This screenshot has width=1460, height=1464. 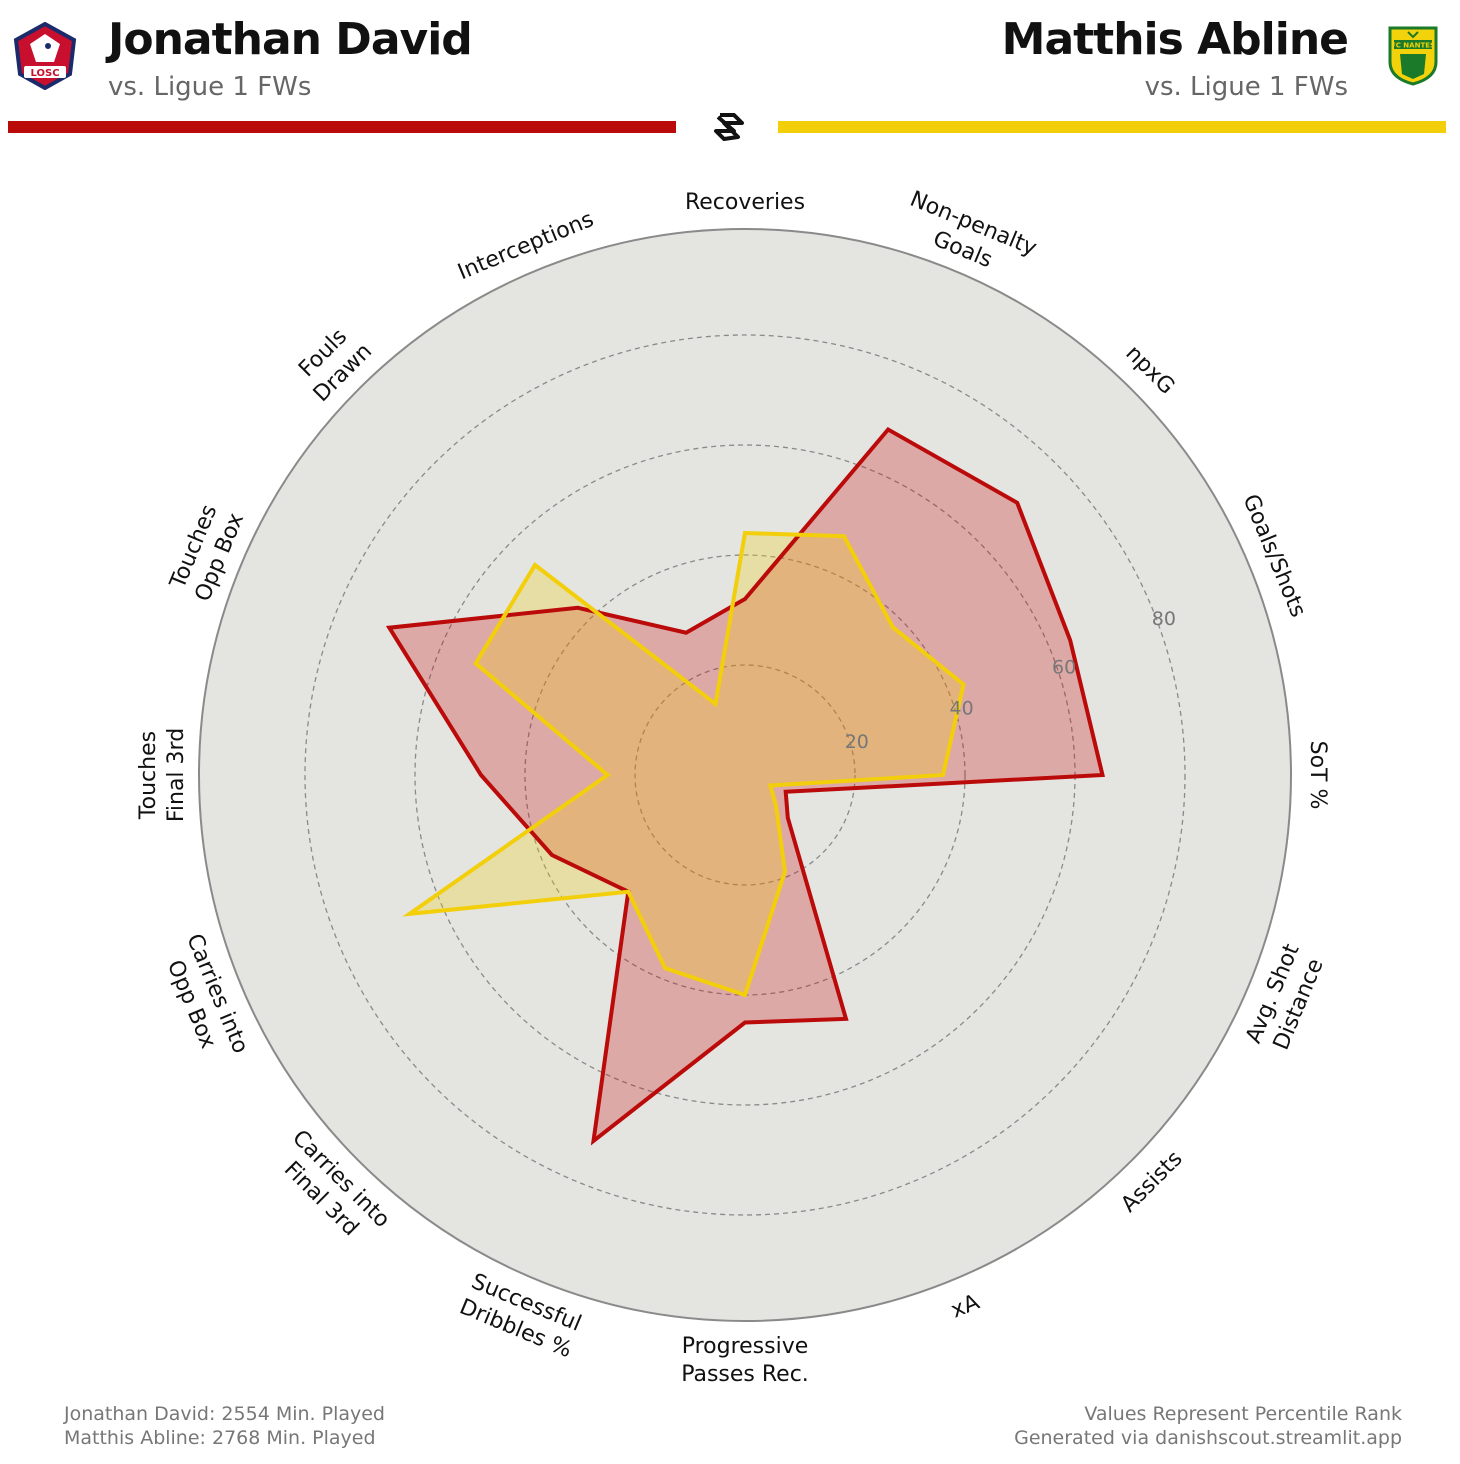 I want to click on category-label: SoT %, so click(x=1317, y=775).